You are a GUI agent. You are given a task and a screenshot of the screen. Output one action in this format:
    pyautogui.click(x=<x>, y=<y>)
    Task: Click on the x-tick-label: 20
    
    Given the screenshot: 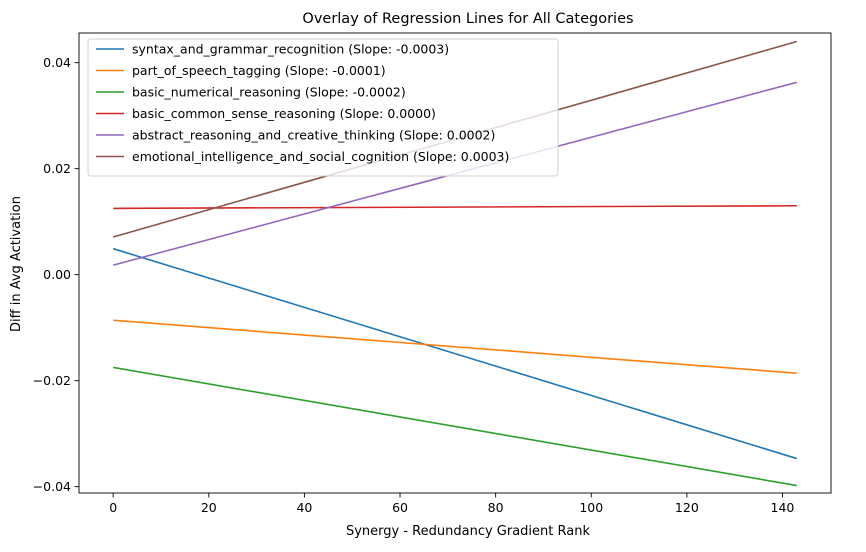 What is the action you would take?
    pyautogui.click(x=209, y=507)
    